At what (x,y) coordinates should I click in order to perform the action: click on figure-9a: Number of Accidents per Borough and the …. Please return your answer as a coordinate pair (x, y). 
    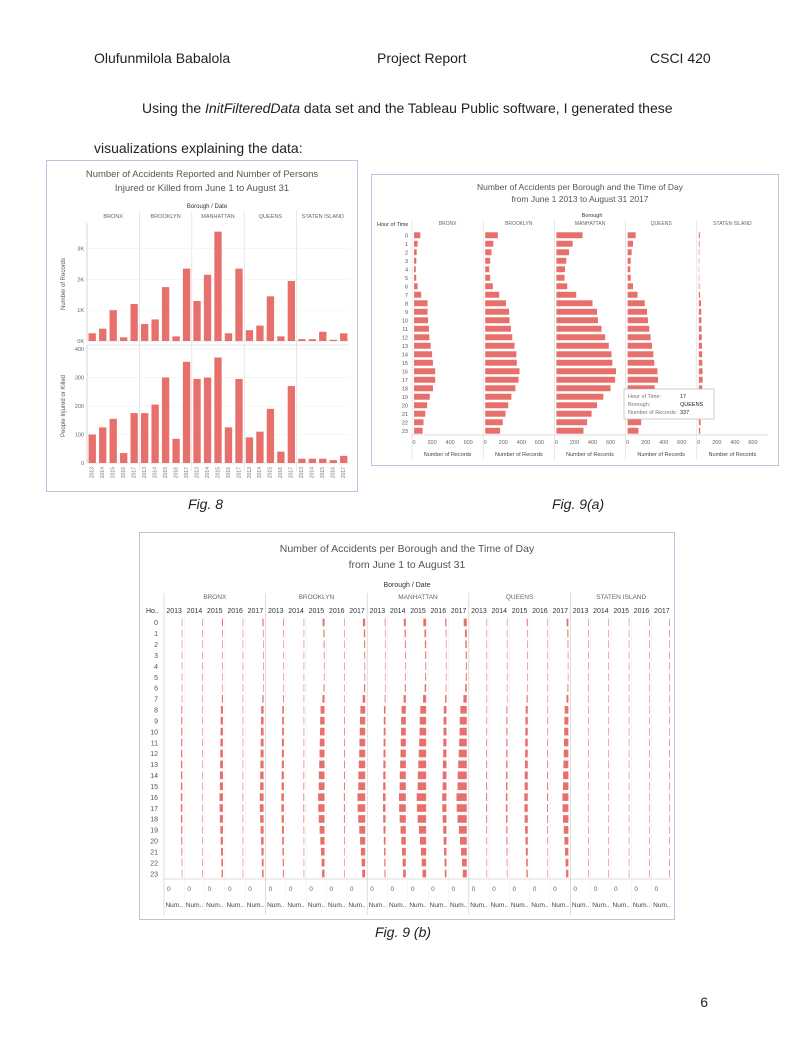
    Looking at the image, I should click on (575, 320).